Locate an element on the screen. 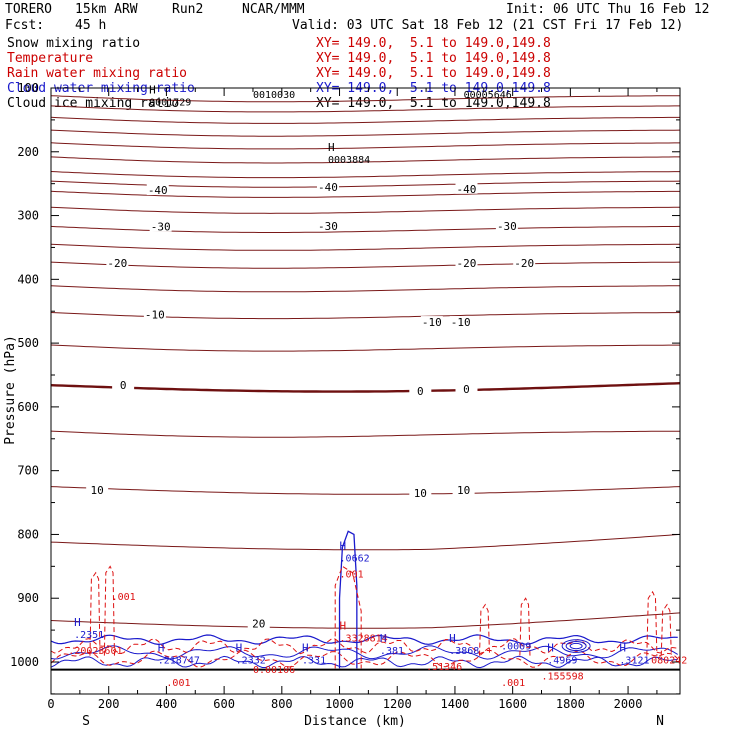  extremum-marker-15: H is located at coordinates (452, 638).